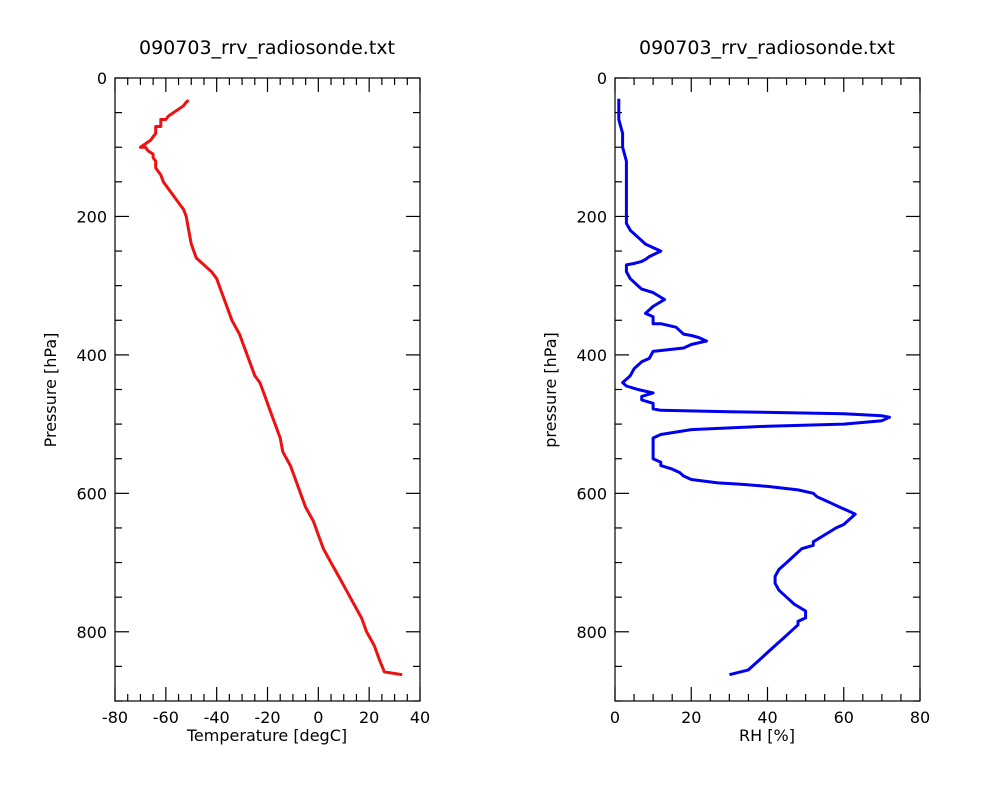  I want to click on temperature-chart-title: 090703_rrv_radiosonde.txt, so click(267, 48).